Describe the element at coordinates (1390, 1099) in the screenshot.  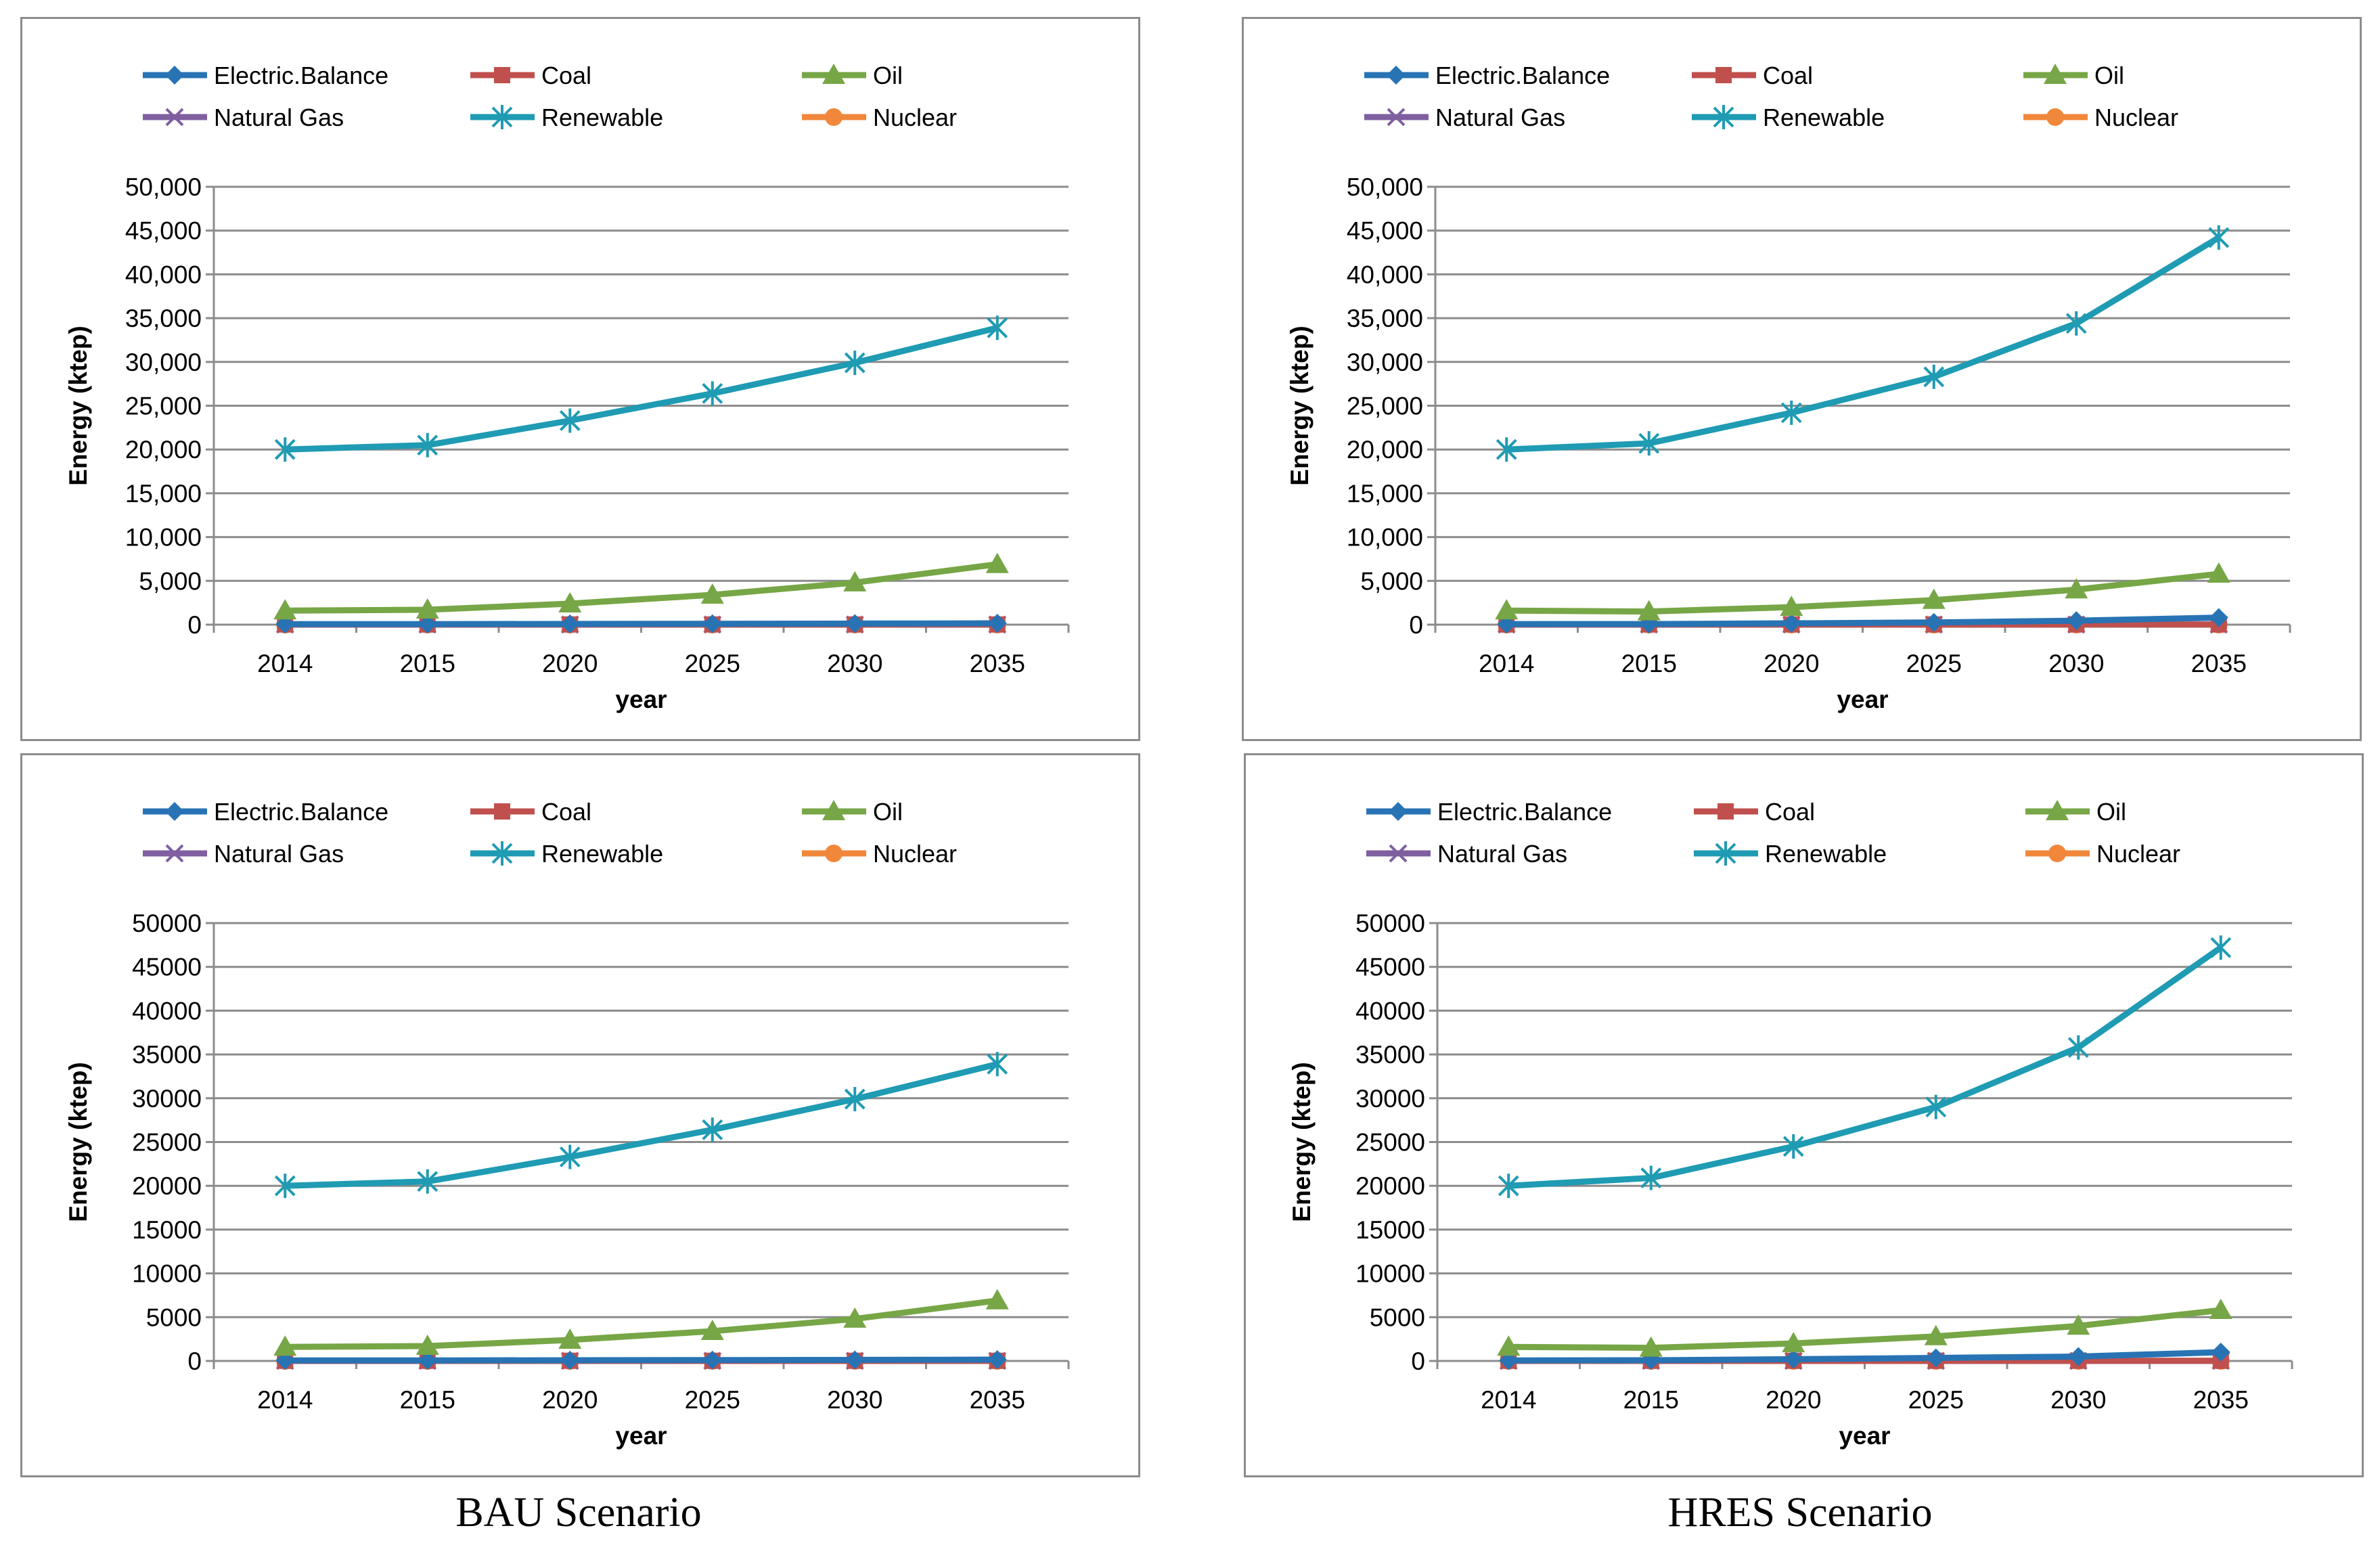
I see `y-tick-label: 30000` at that location.